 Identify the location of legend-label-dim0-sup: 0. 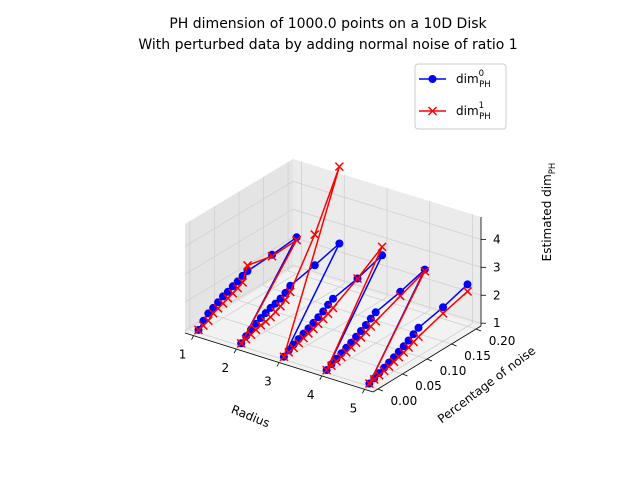
(481, 74).